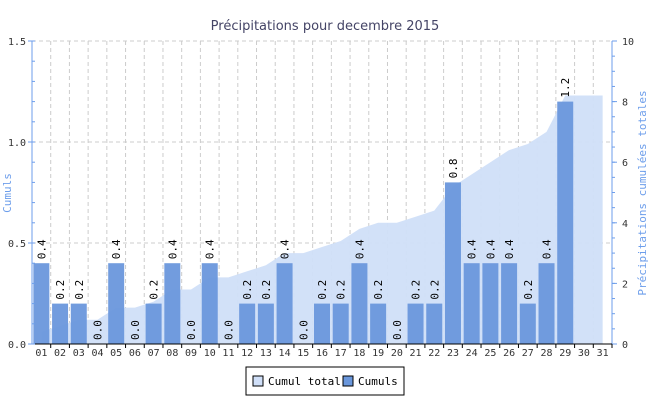 The height and width of the screenshot is (400, 650). I want to click on chart-title: Précipitations pour decembre 2015, so click(325, 26).